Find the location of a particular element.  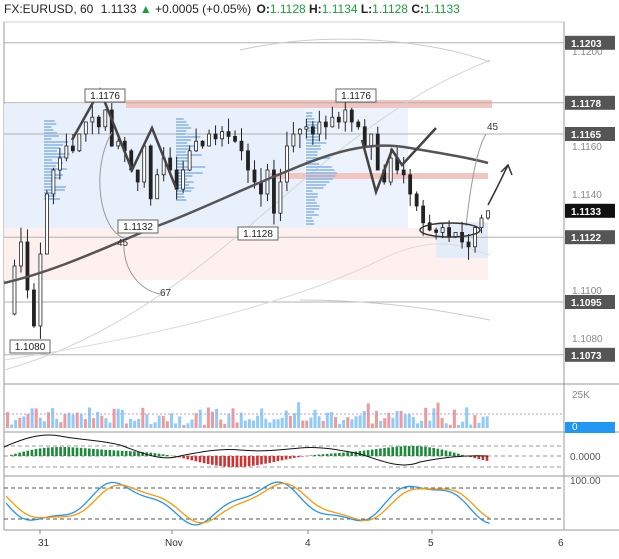

volume-bars is located at coordinates (247, 415).